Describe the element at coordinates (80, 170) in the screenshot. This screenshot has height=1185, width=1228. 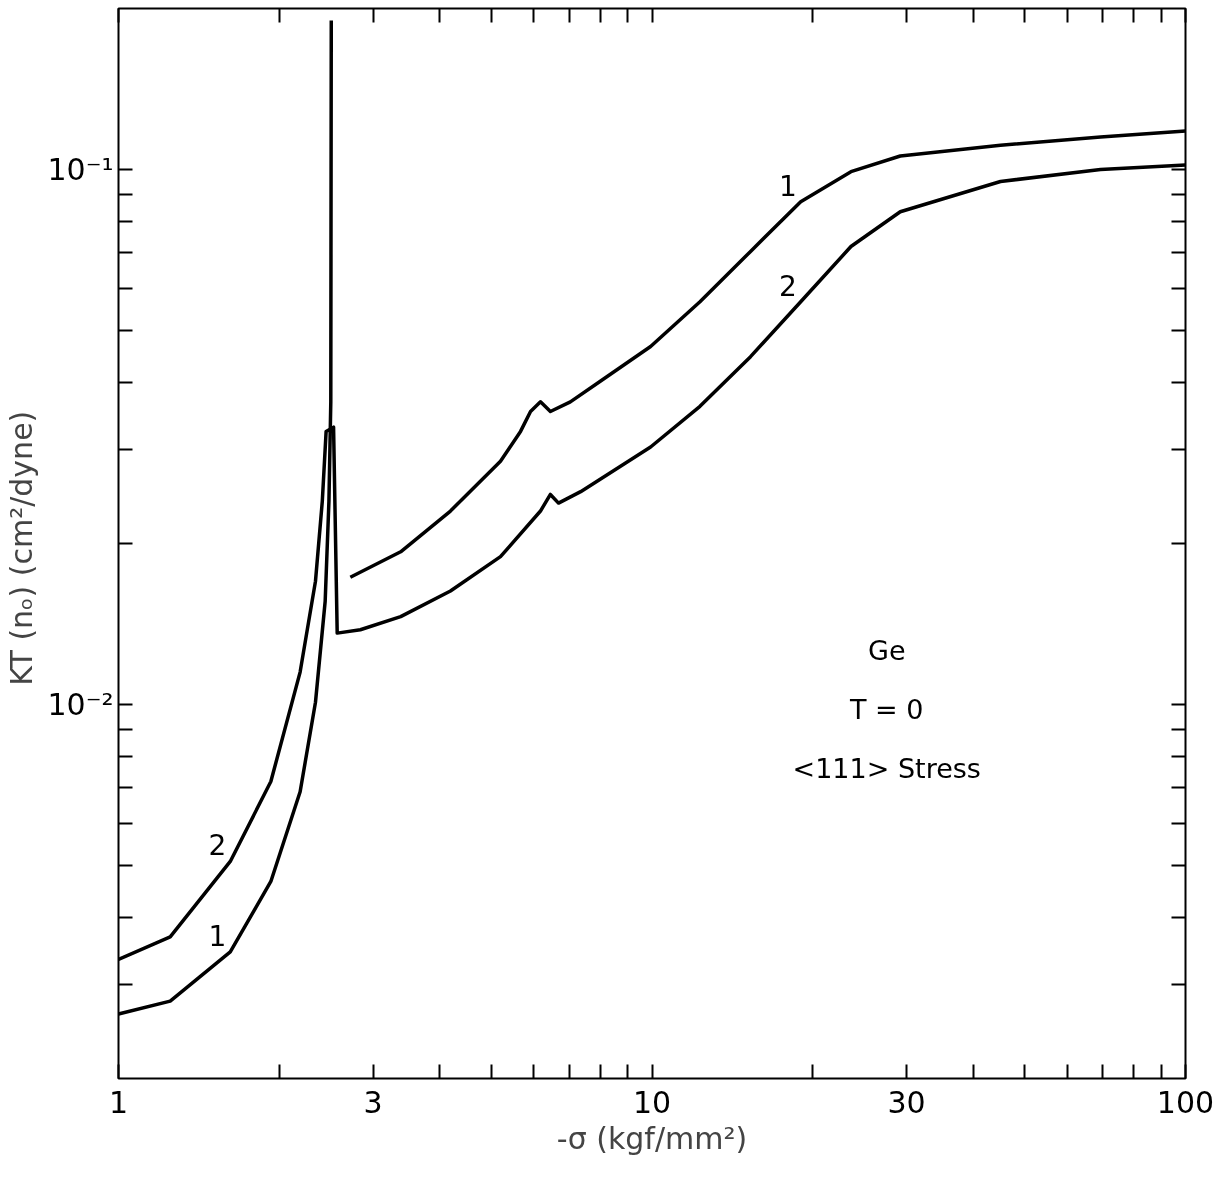
I see `y-tick-label: 10⁻¹` at that location.